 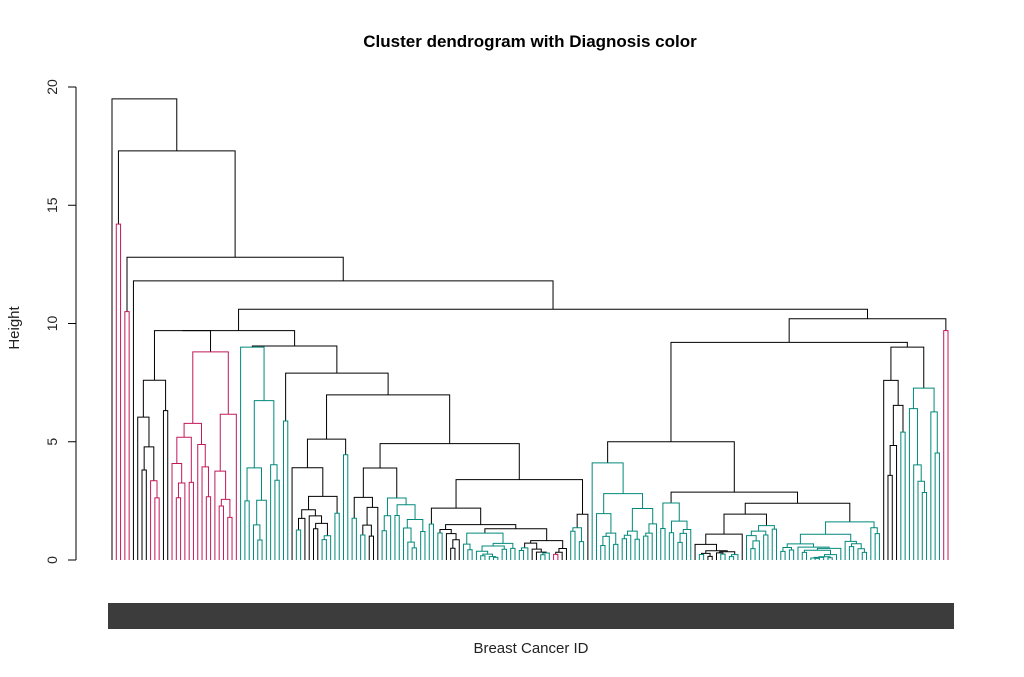 I want to click on chart-title: Cluster dendrogram with Diagnosis color, so click(x=530, y=41).